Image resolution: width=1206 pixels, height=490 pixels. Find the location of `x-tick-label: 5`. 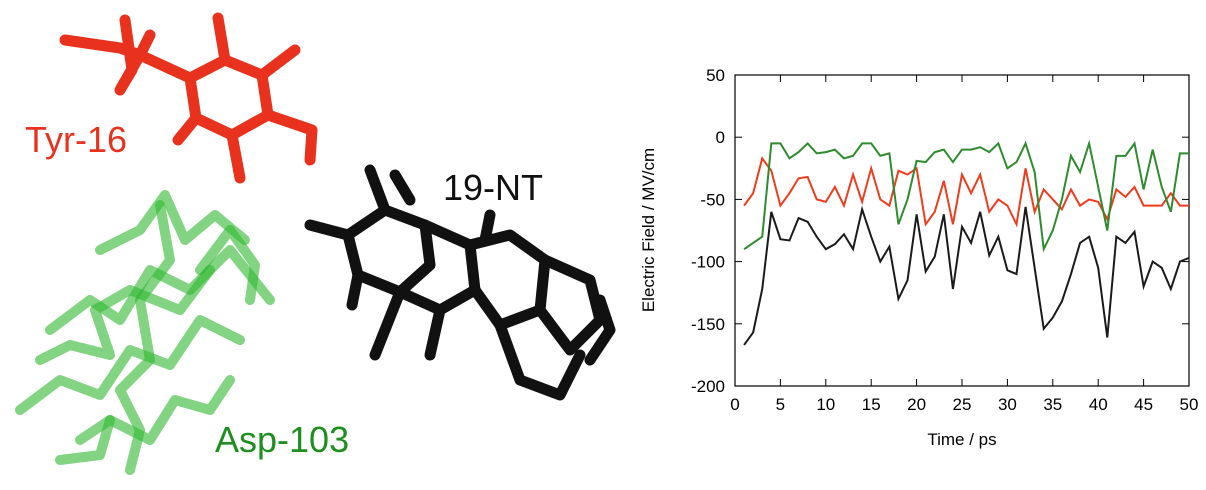

x-tick-label: 5 is located at coordinates (780, 404).